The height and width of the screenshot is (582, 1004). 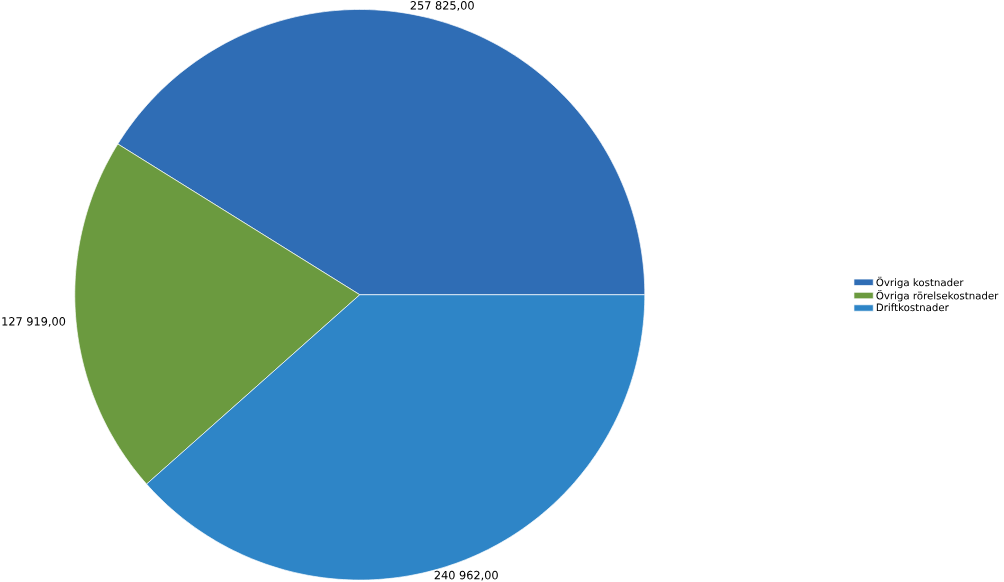 I want to click on legend-label: Driftkostnader, so click(x=912, y=307).